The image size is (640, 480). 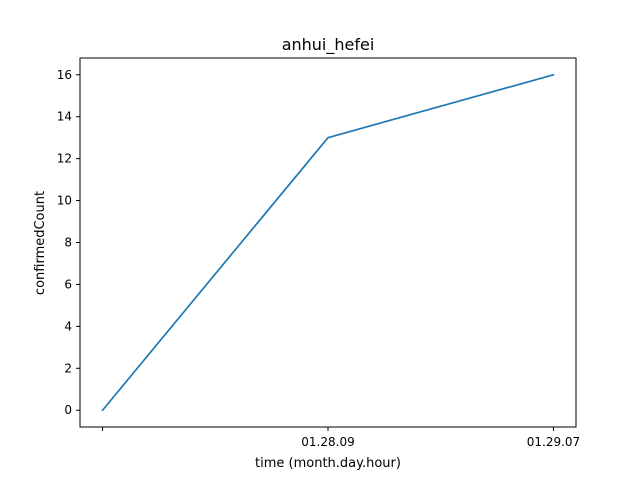 What do you see at coordinates (64, 159) in the screenshot?
I see `y-tick-label: 12` at bounding box center [64, 159].